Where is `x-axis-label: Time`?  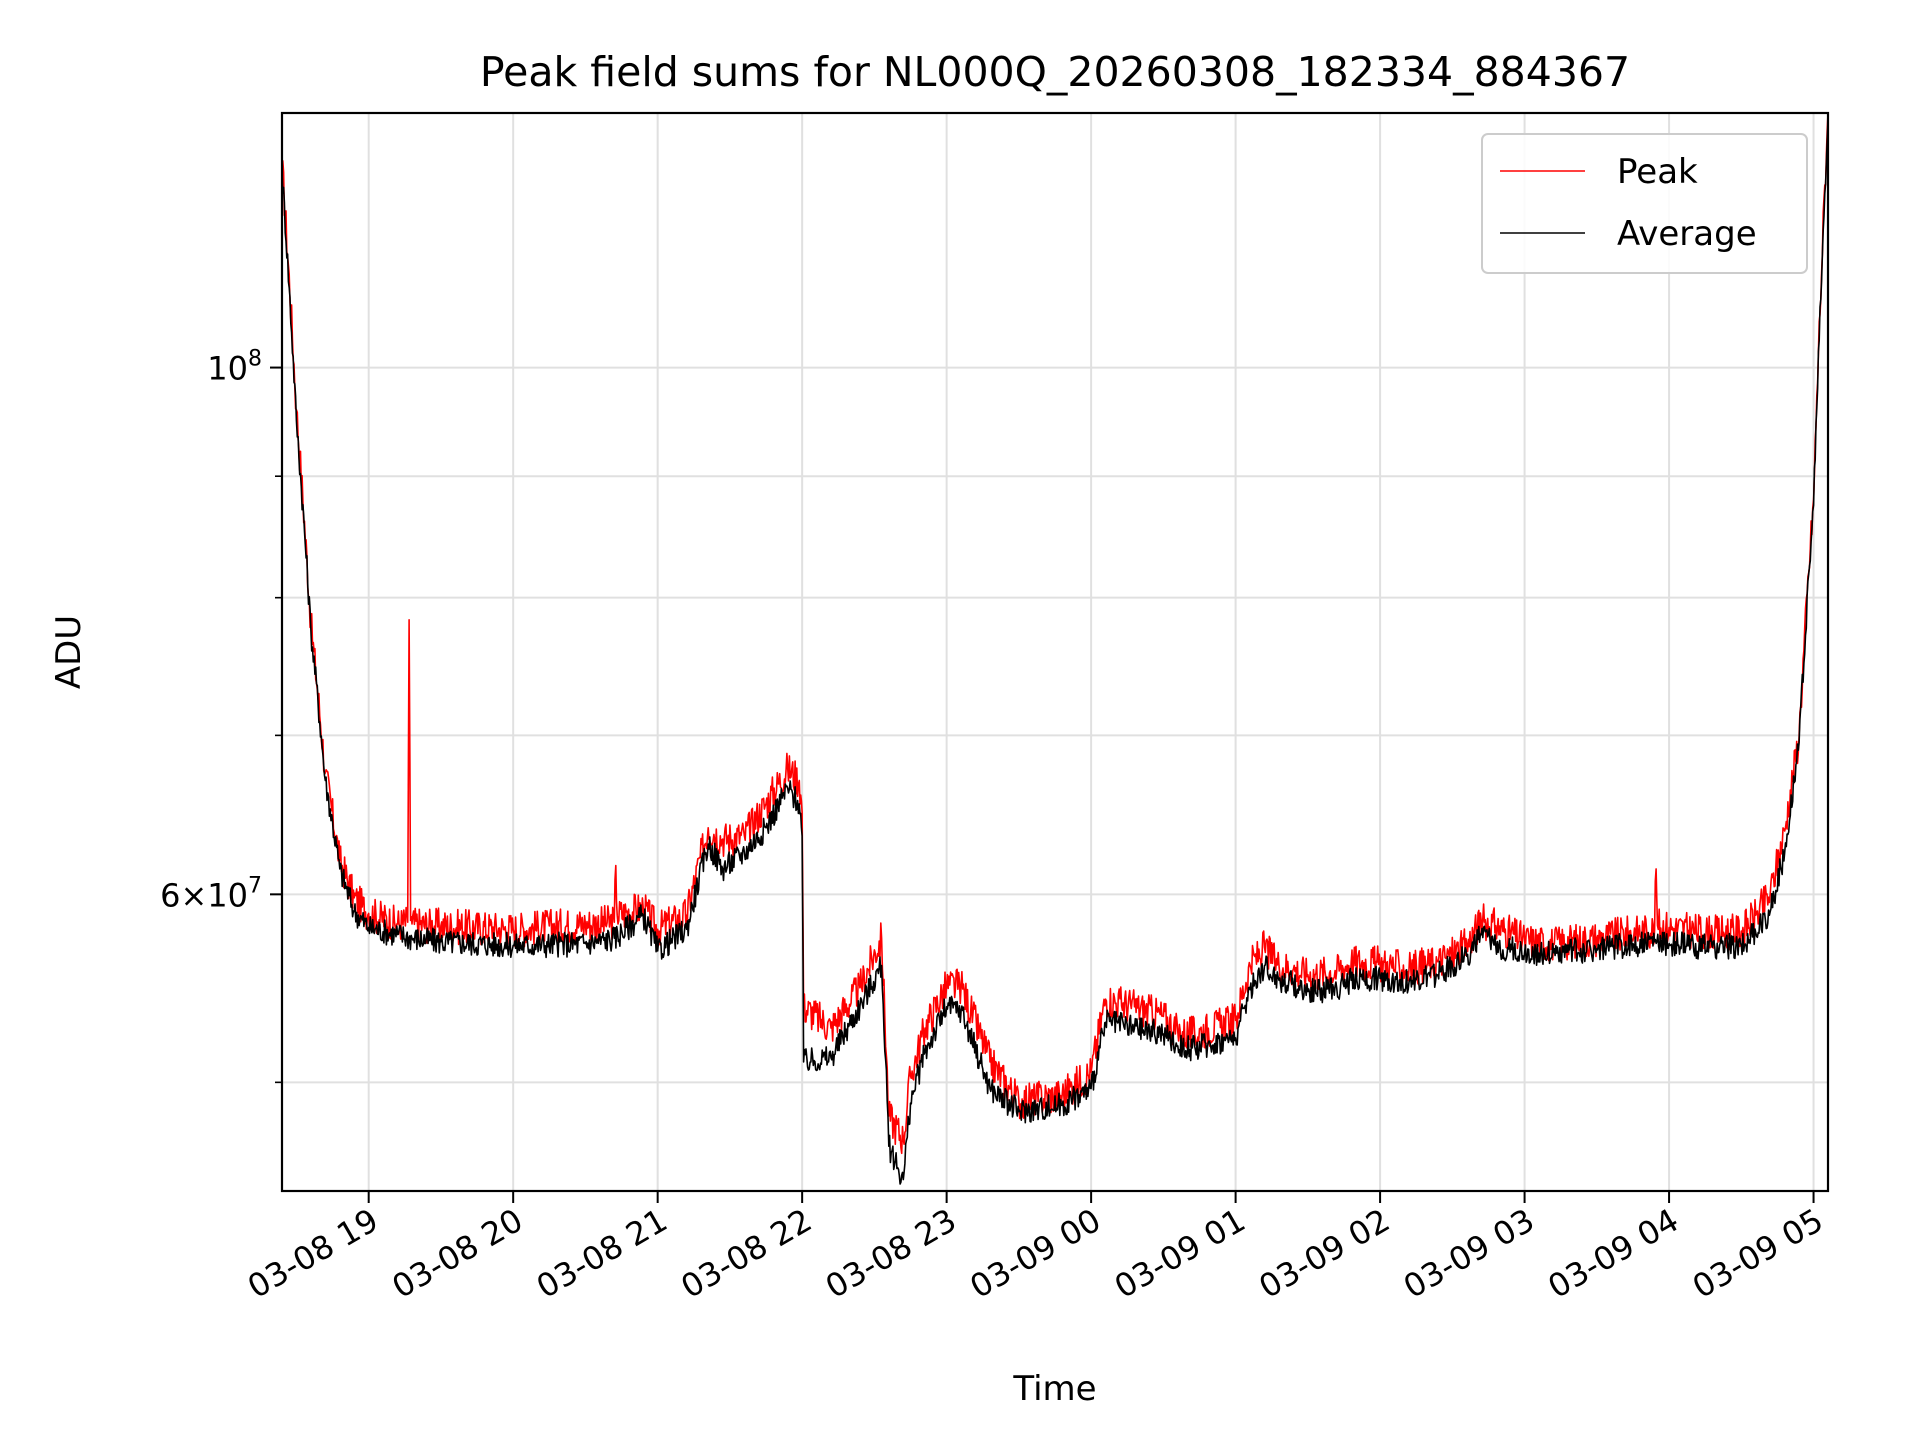 x-axis-label: Time is located at coordinates (1054, 1389).